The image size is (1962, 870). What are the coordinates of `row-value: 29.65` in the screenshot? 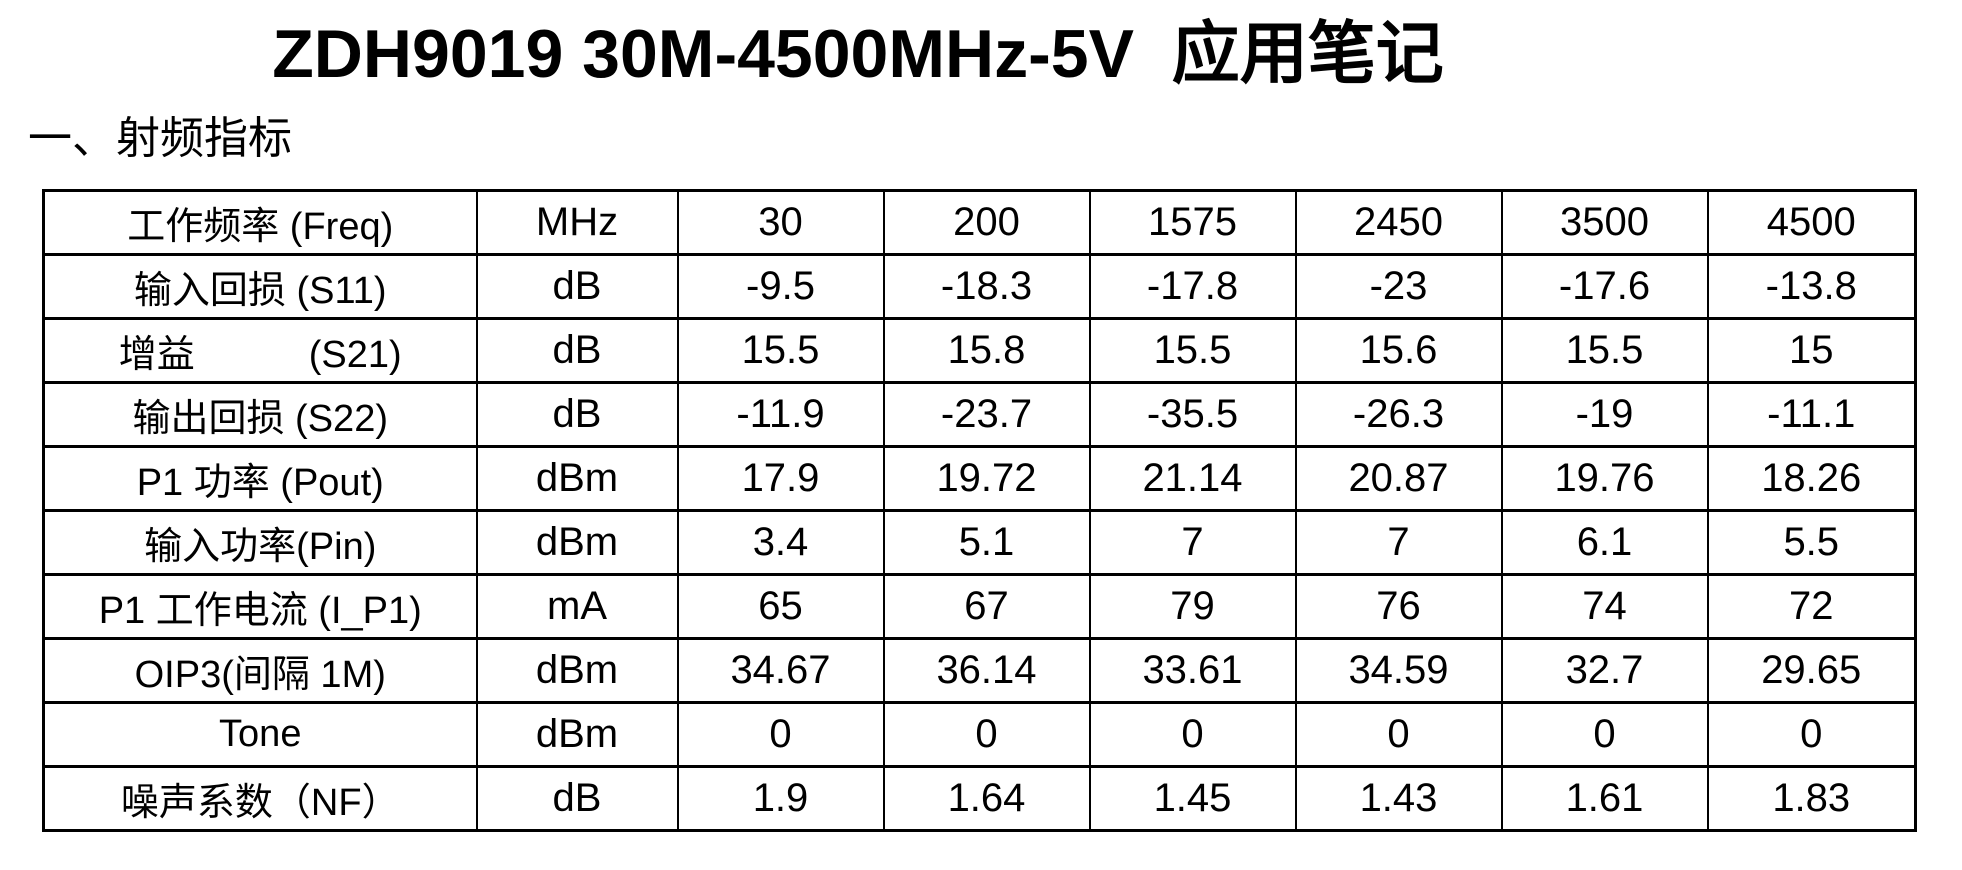 It's located at (1811, 670).